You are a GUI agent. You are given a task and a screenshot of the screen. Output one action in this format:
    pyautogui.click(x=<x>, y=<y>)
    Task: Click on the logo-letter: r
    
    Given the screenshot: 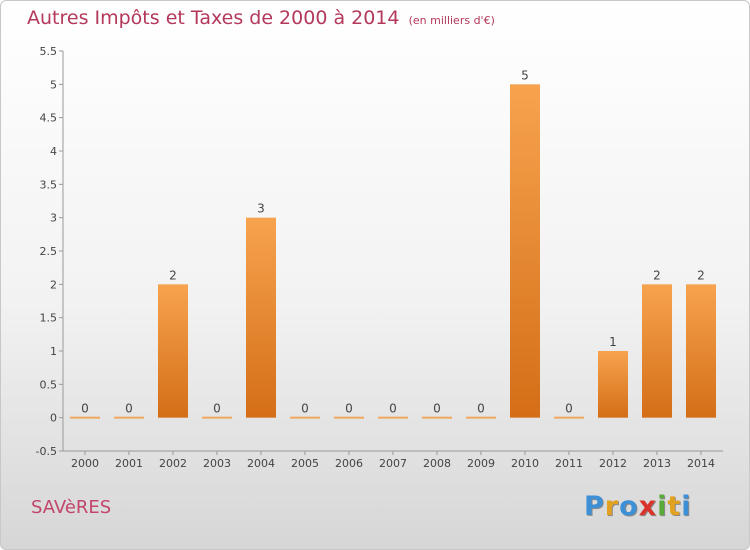 What is the action you would take?
    pyautogui.click(x=612, y=506)
    